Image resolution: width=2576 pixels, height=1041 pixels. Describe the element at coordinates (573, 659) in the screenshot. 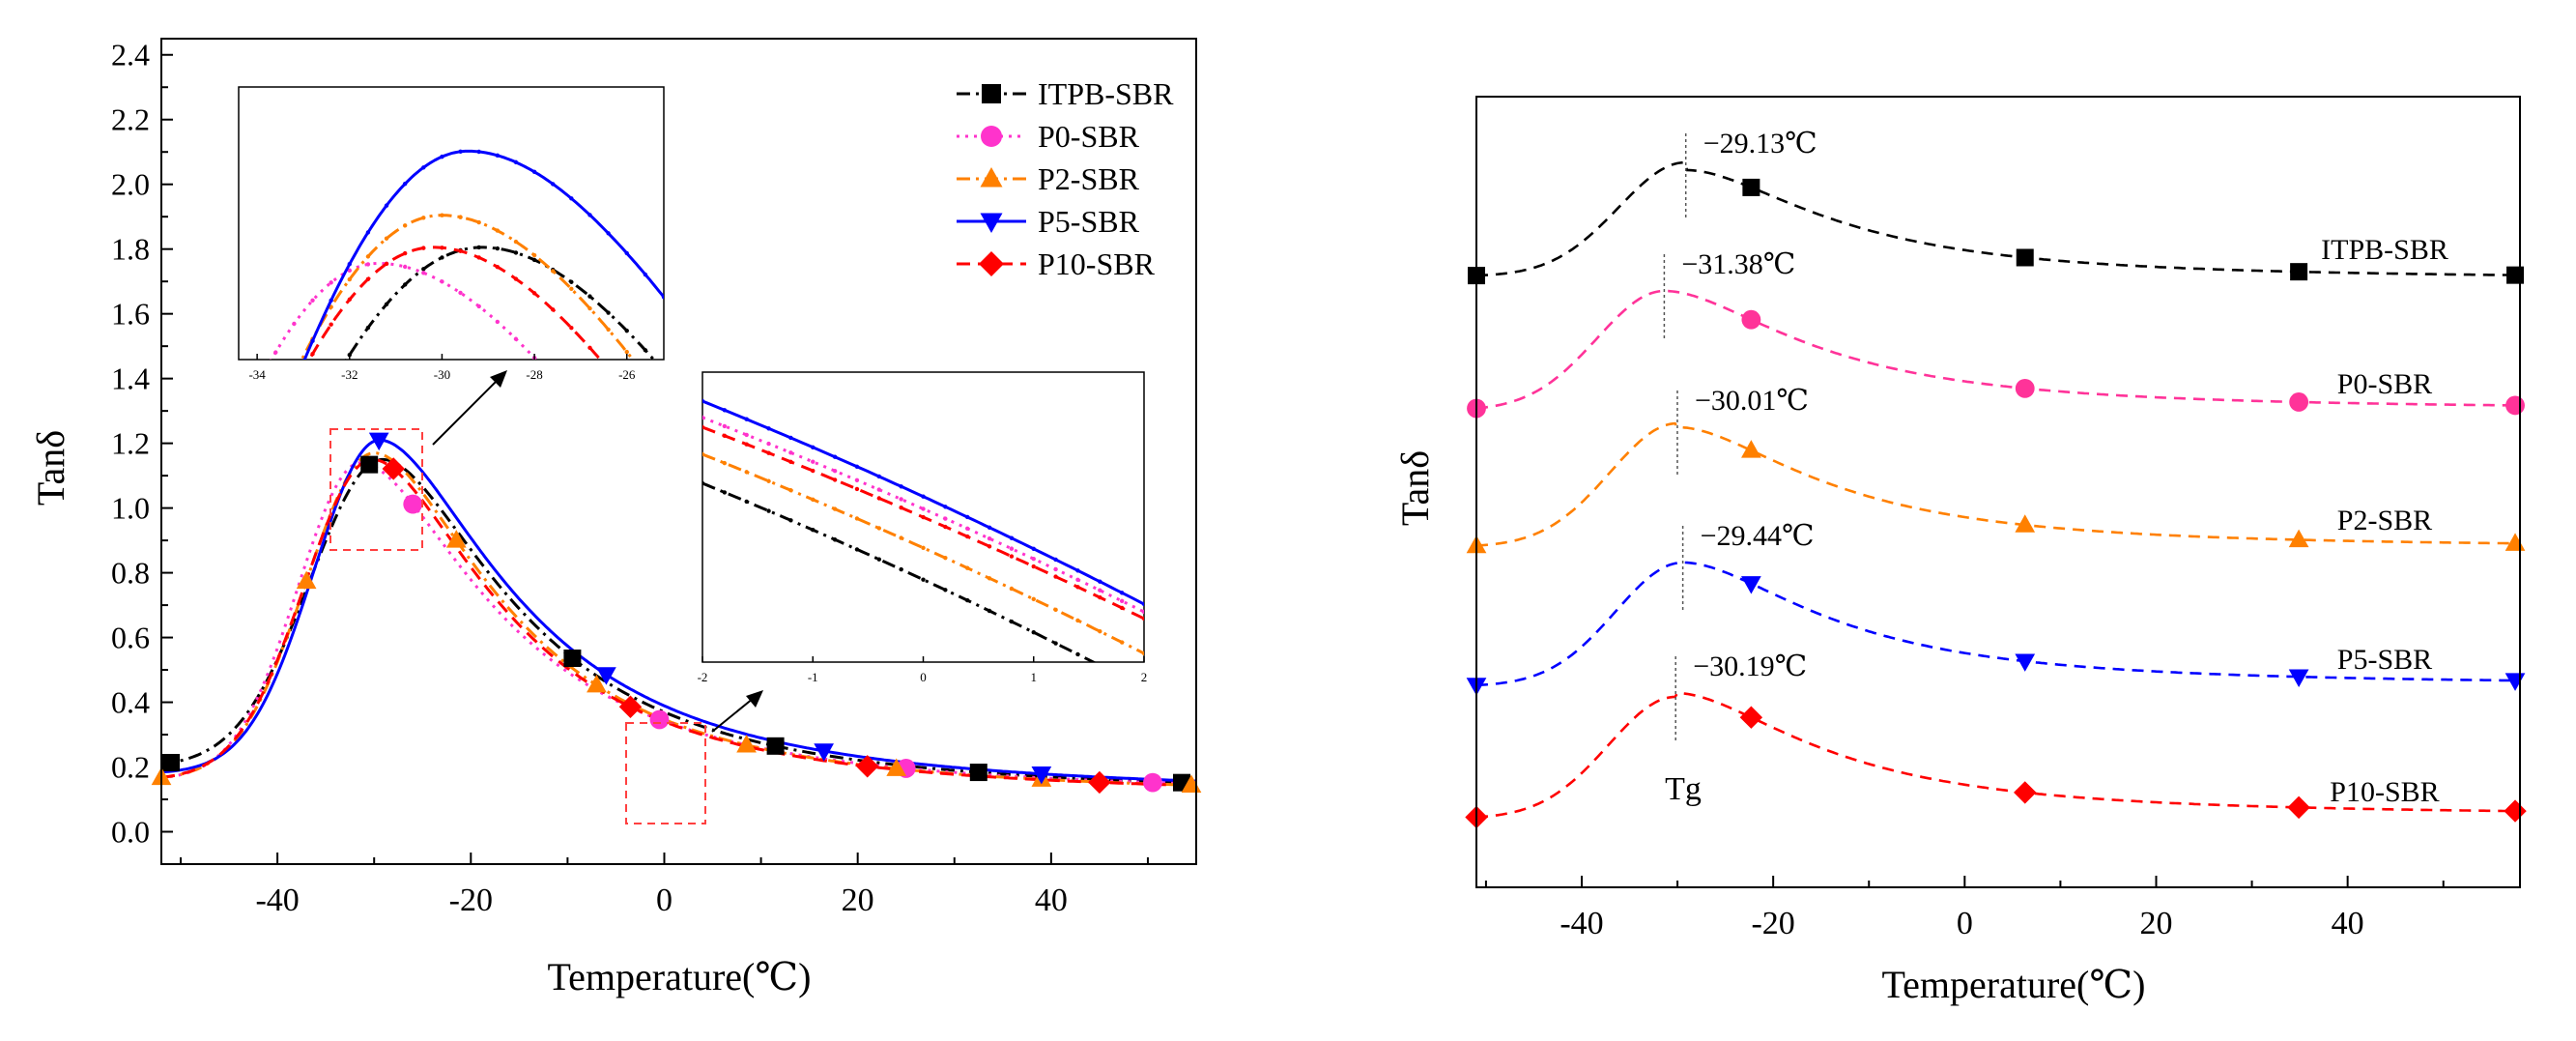

I see `marker-ITPB-SBR` at that location.